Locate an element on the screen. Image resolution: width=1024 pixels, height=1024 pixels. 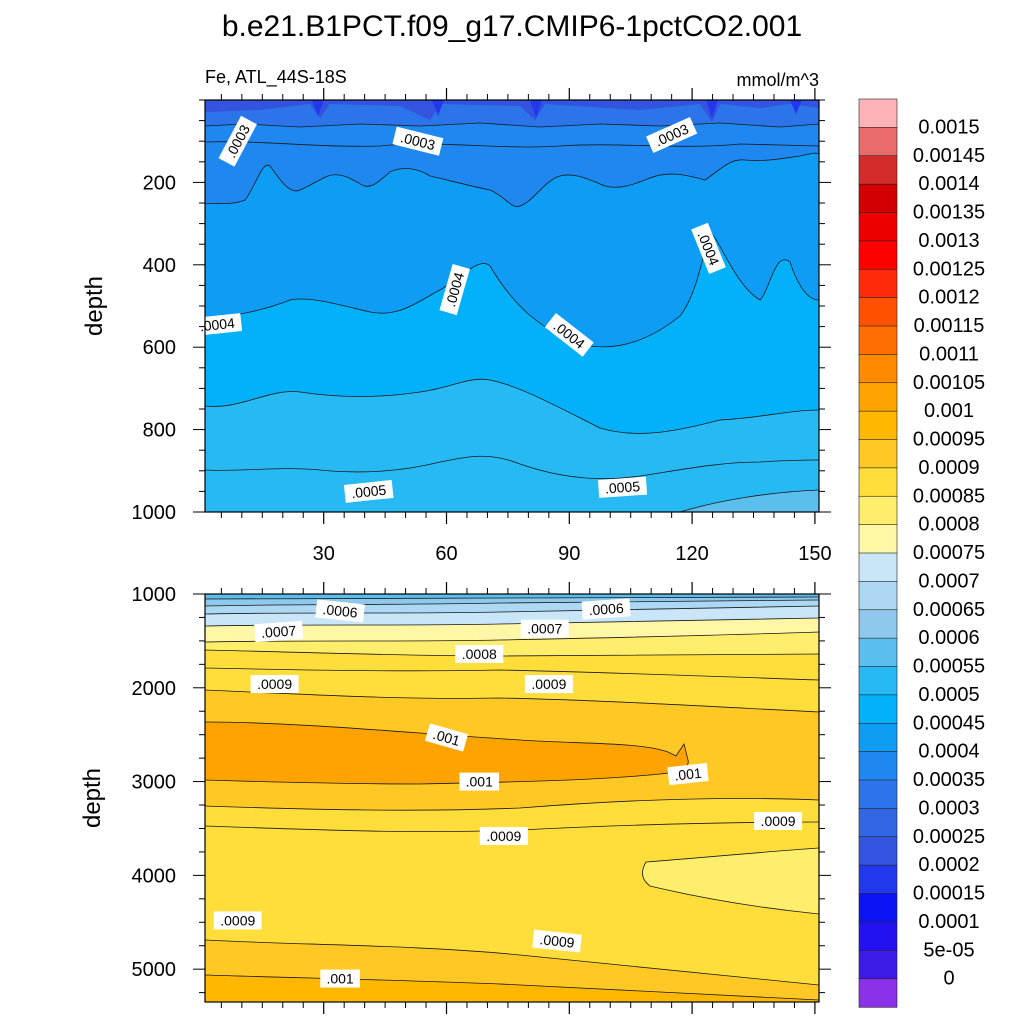
y-tick-label: 5000 is located at coordinates (154, 970).